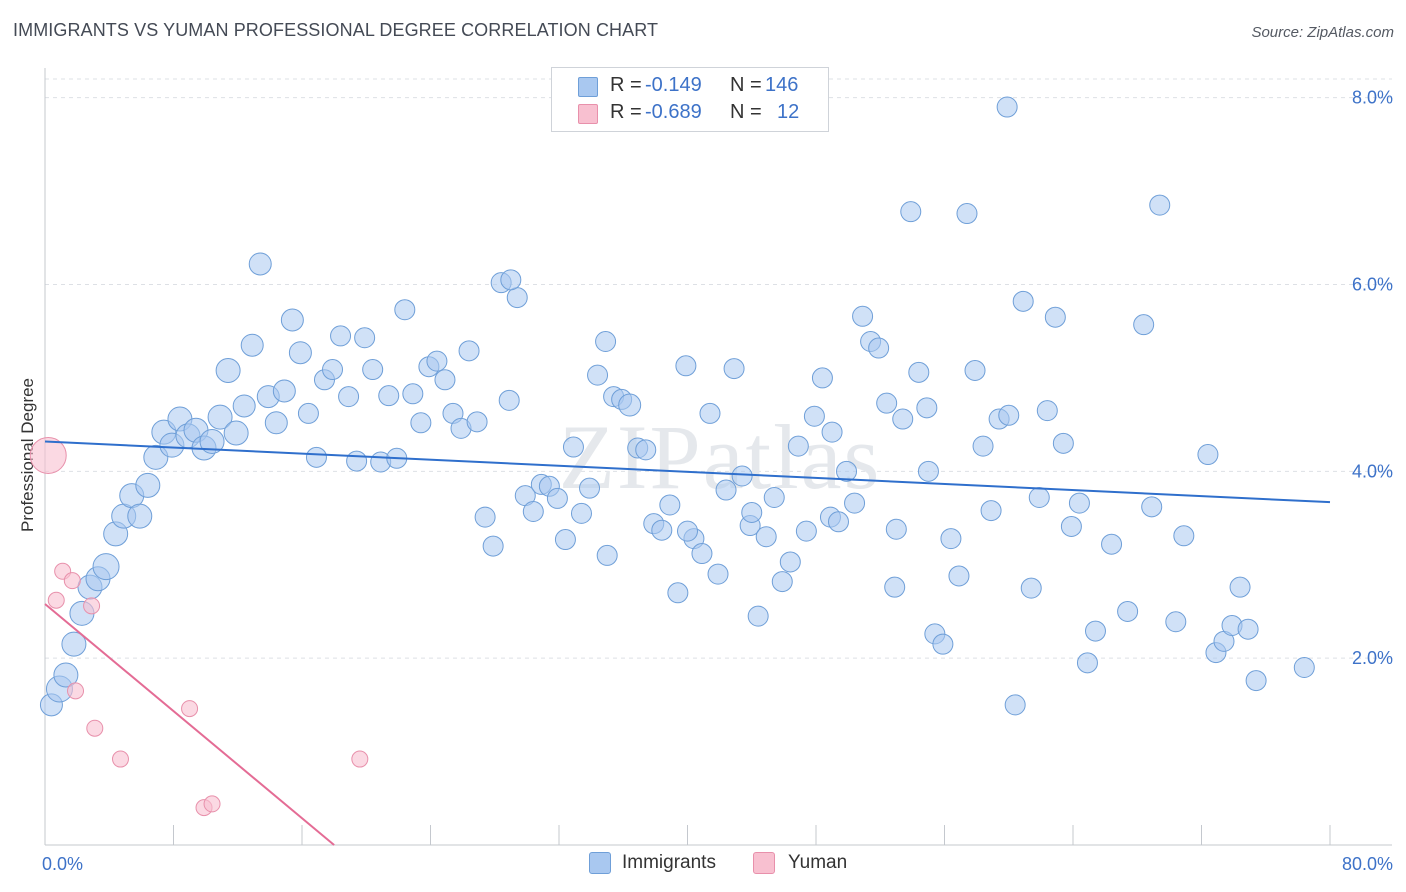 The height and width of the screenshot is (892, 1406). I want to click on source-label: Source: ZipAtlas.com, so click(1322, 32).